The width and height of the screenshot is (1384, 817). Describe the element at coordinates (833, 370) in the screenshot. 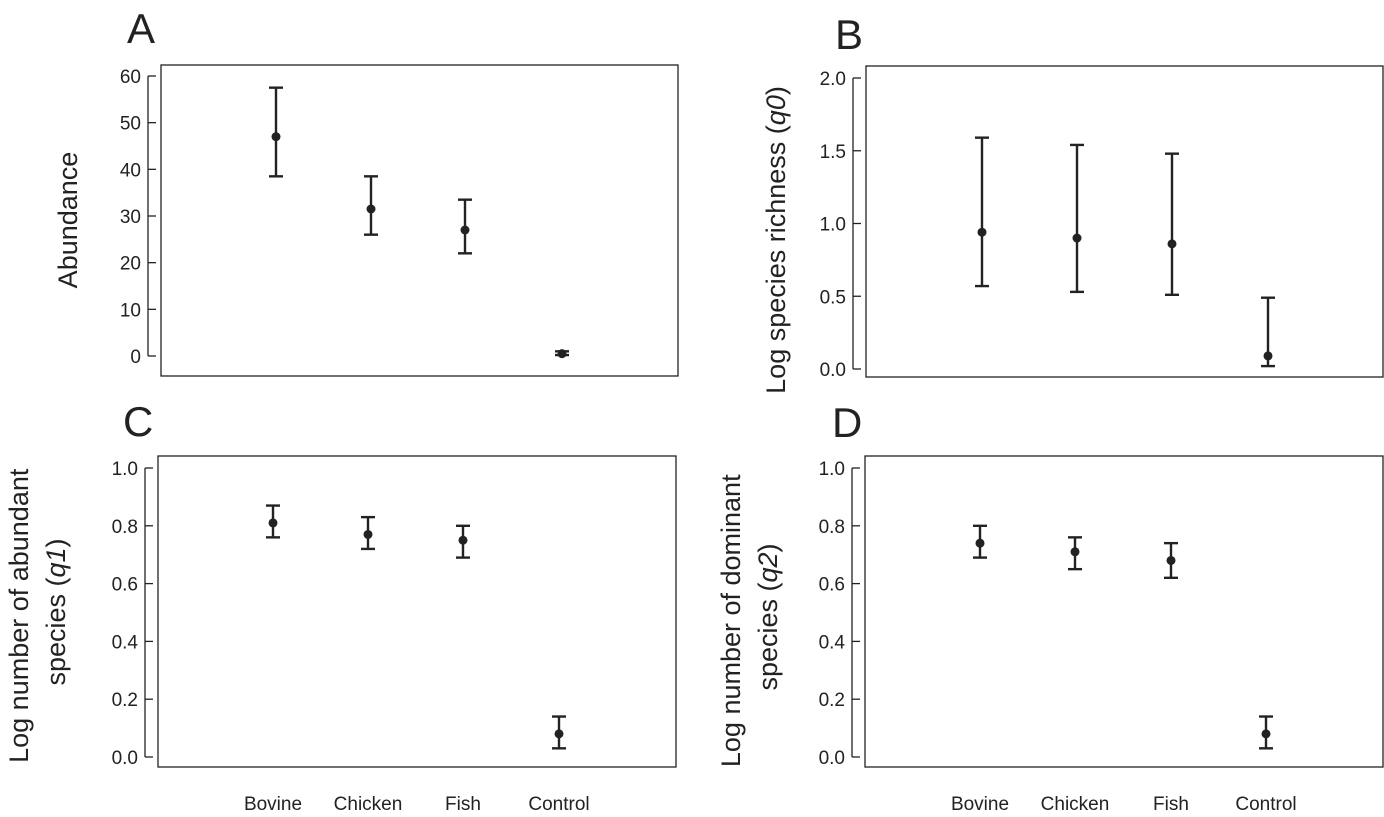

I see `panel-b-y-tick-label: 0.0` at that location.